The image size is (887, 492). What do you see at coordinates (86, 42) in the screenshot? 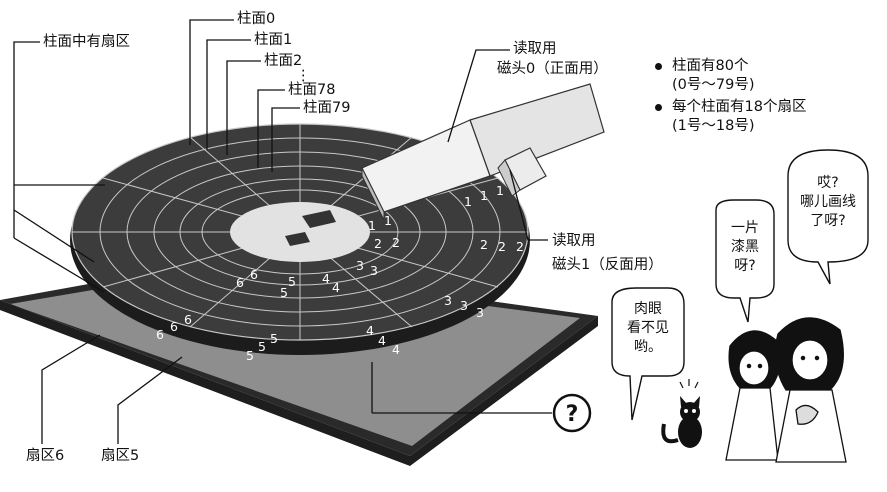
I see `label-cylinder-has-sectors: 柱面中有扇区` at bounding box center [86, 42].